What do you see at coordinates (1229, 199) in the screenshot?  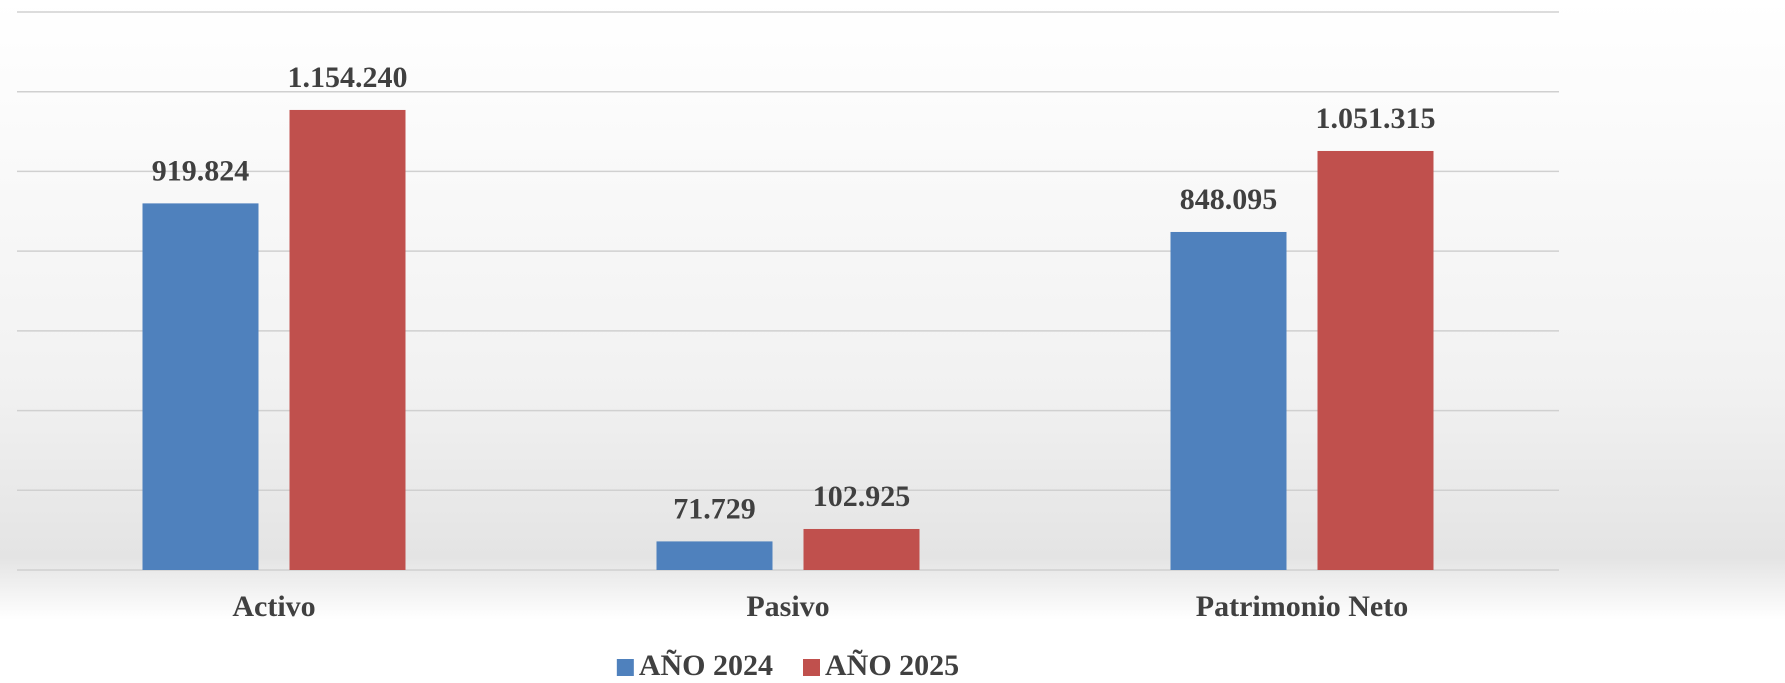 I see `data-label: 848.095` at bounding box center [1229, 199].